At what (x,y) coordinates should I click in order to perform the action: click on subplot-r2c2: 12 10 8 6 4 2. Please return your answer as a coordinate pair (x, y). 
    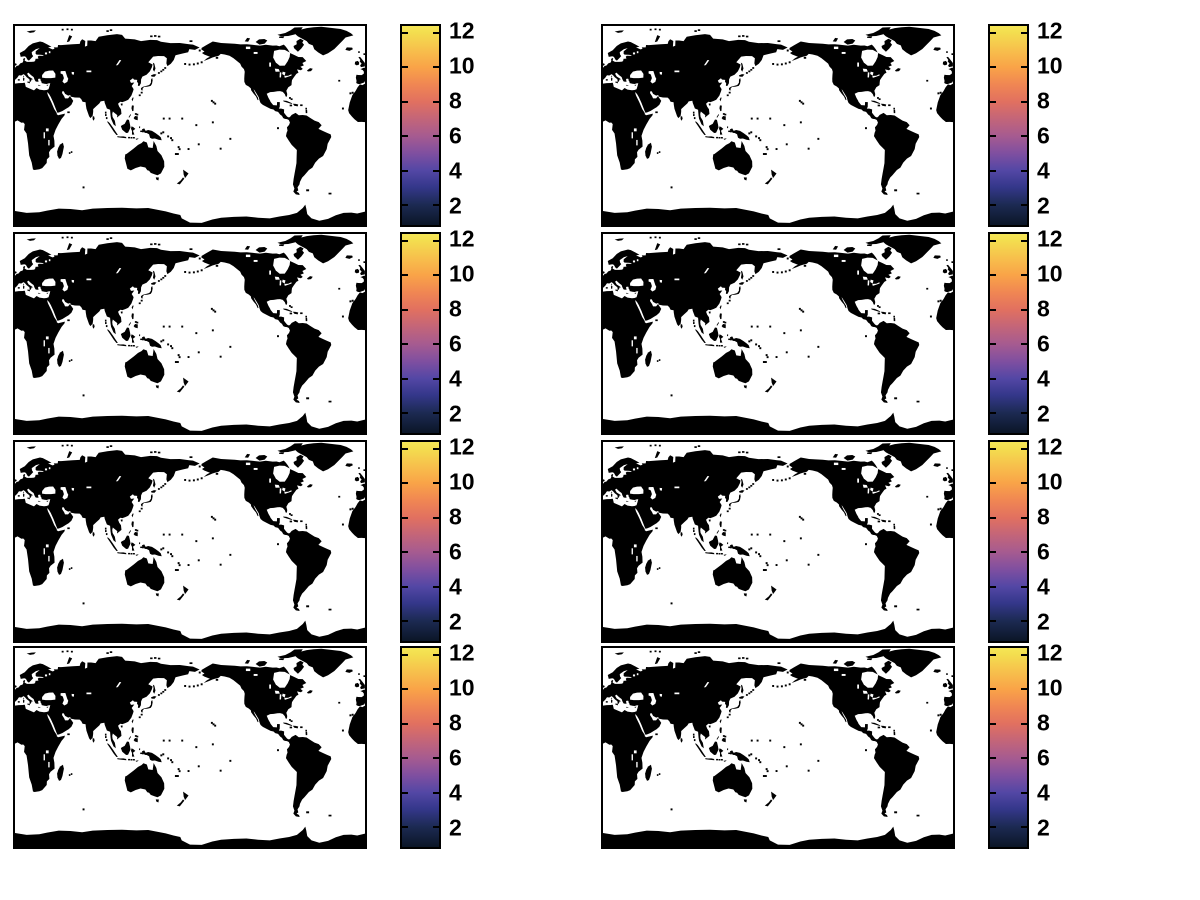
    Looking at the image, I should click on (851, 335).